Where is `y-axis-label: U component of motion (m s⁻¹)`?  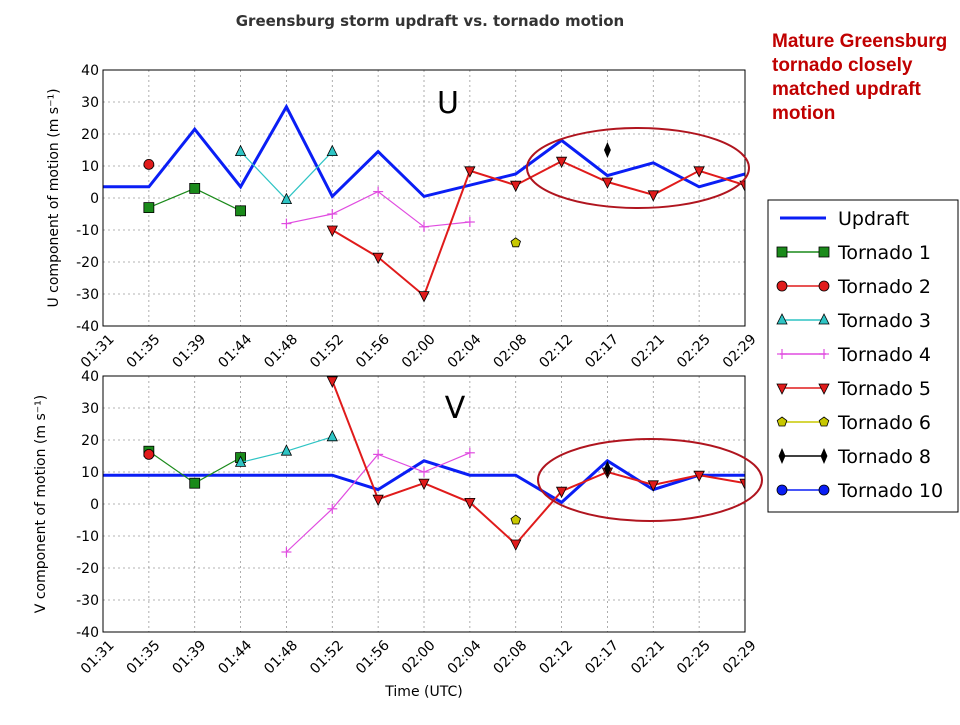 y-axis-label: U component of motion (m s⁻¹) is located at coordinates (54, 197).